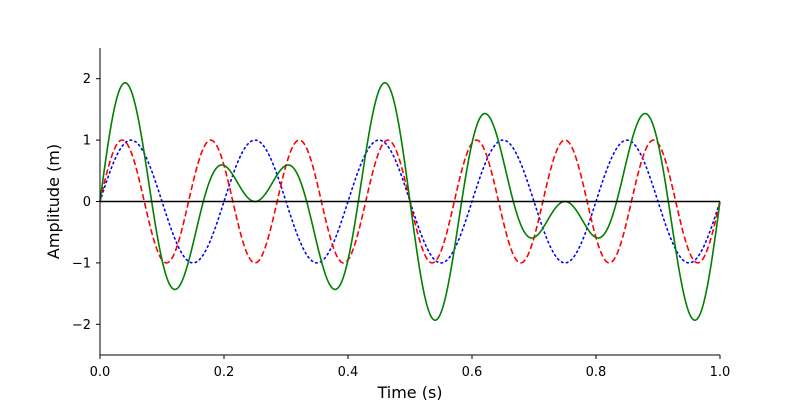 The image size is (800, 400). Describe the element at coordinates (100, 372) in the screenshot. I see `x-tick-label: 0.0` at that location.